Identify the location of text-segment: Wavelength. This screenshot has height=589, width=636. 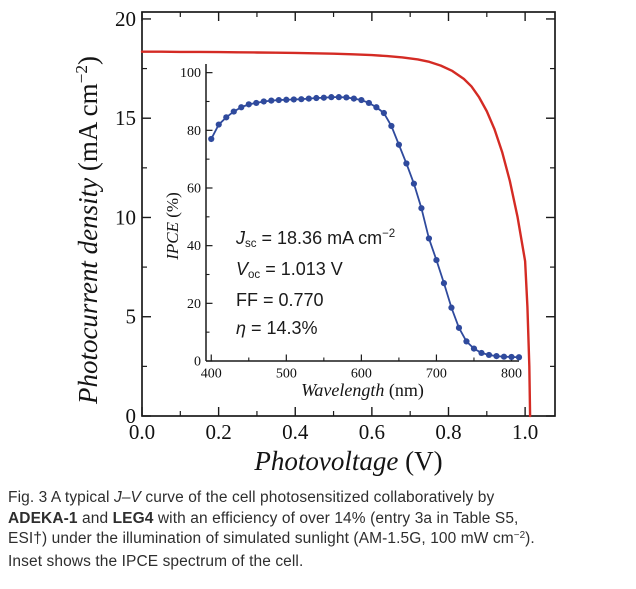
(343, 390).